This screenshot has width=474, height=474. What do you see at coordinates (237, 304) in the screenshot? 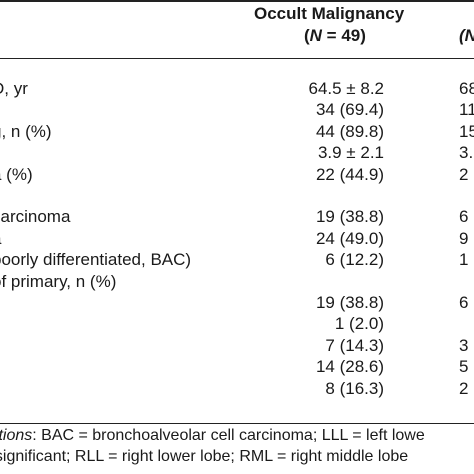
I see `table-row: 19 (38.8) 6` at bounding box center [237, 304].